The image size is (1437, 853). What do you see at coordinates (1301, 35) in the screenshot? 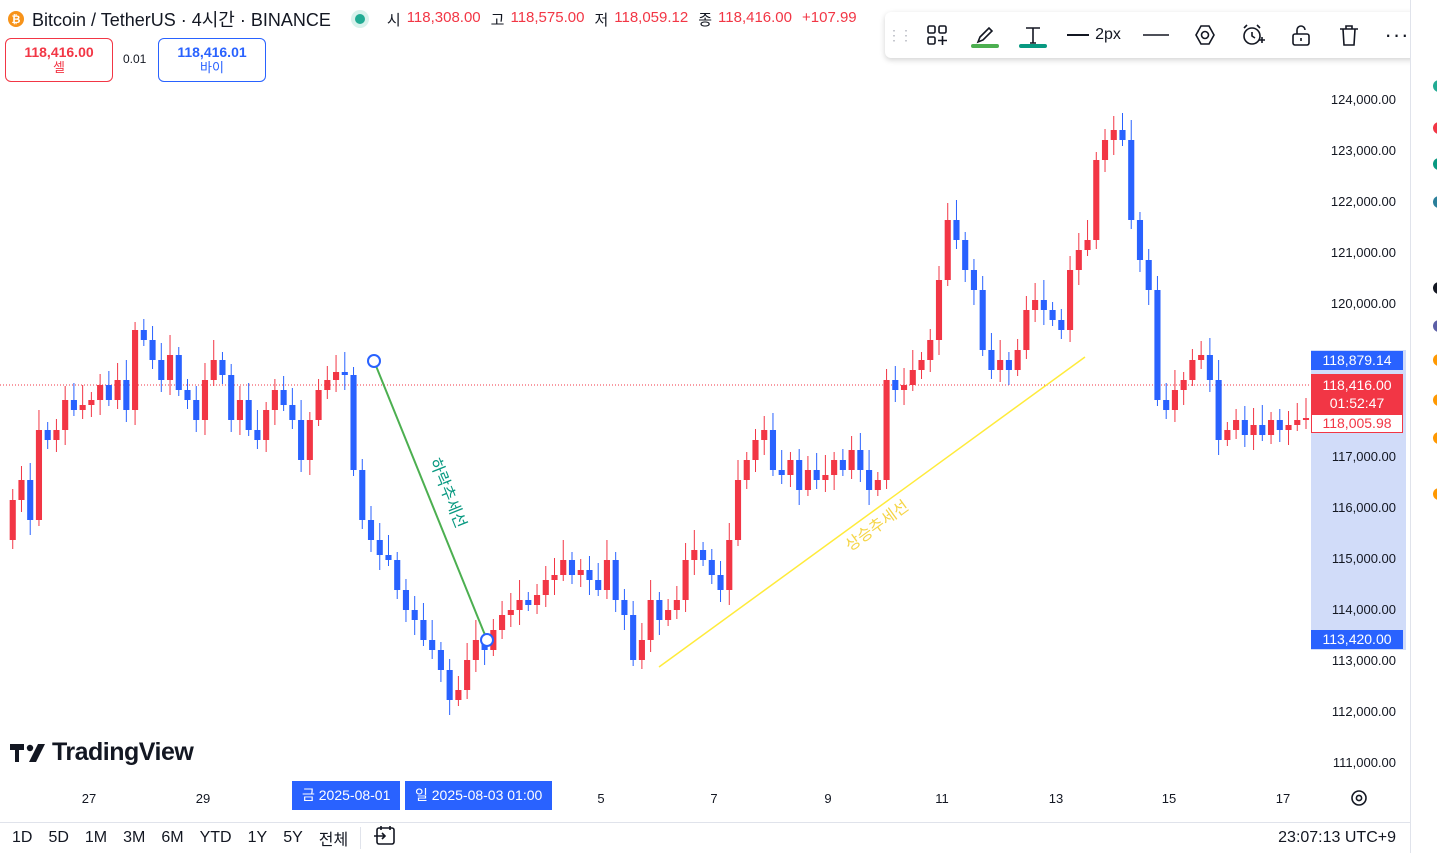
I see `lock-icon` at bounding box center [1301, 35].